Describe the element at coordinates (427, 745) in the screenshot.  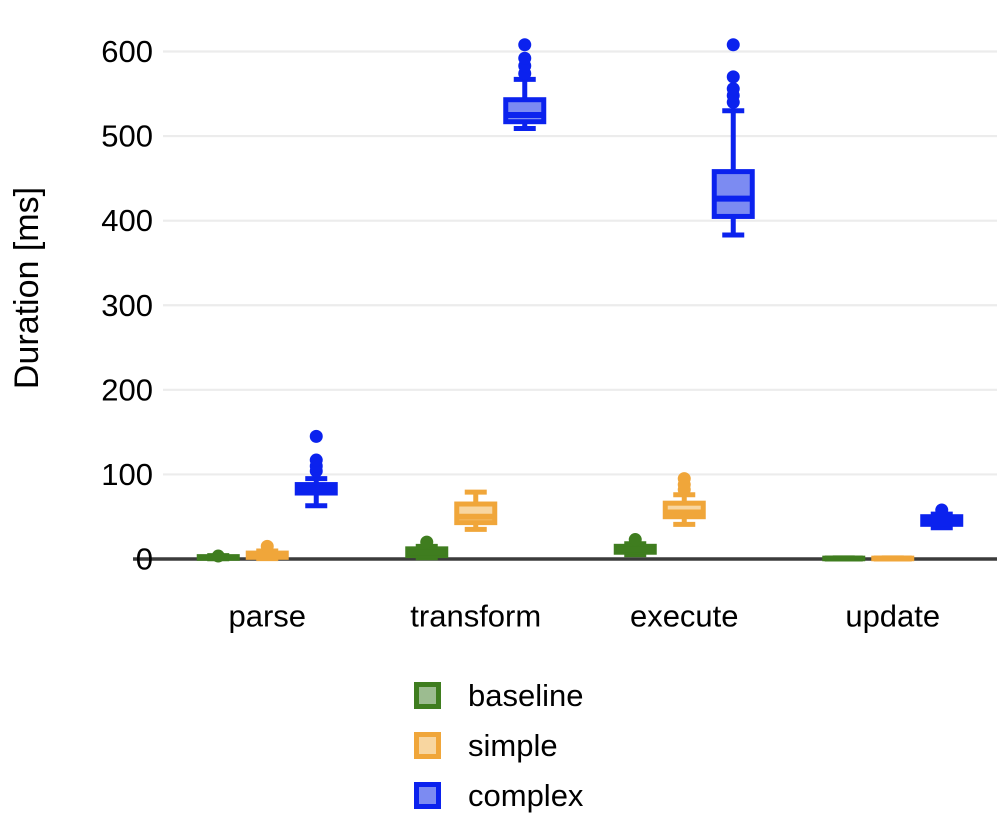
I see `legend-swatch-simple` at that location.